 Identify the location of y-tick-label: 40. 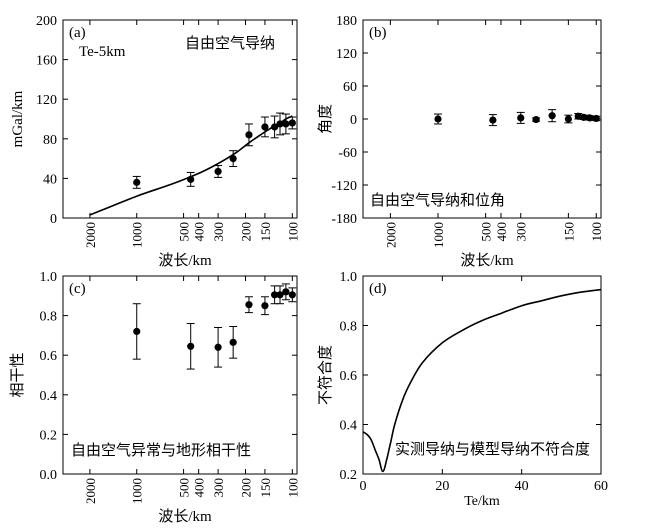
(50, 179).